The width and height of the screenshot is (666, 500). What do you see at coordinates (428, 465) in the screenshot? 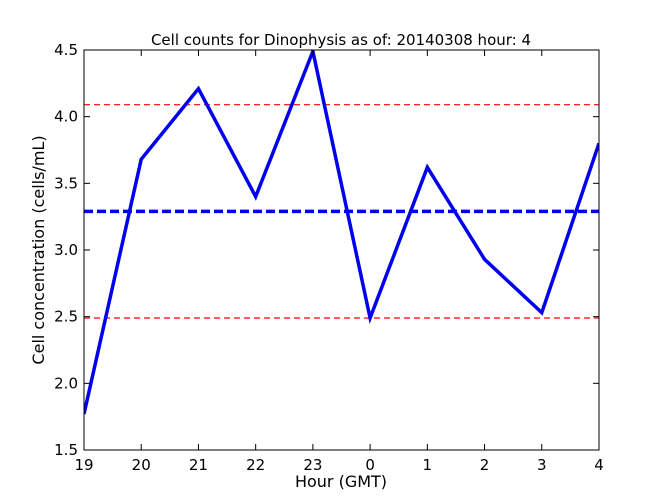
I see `x-tick-label-1: 1` at bounding box center [428, 465].